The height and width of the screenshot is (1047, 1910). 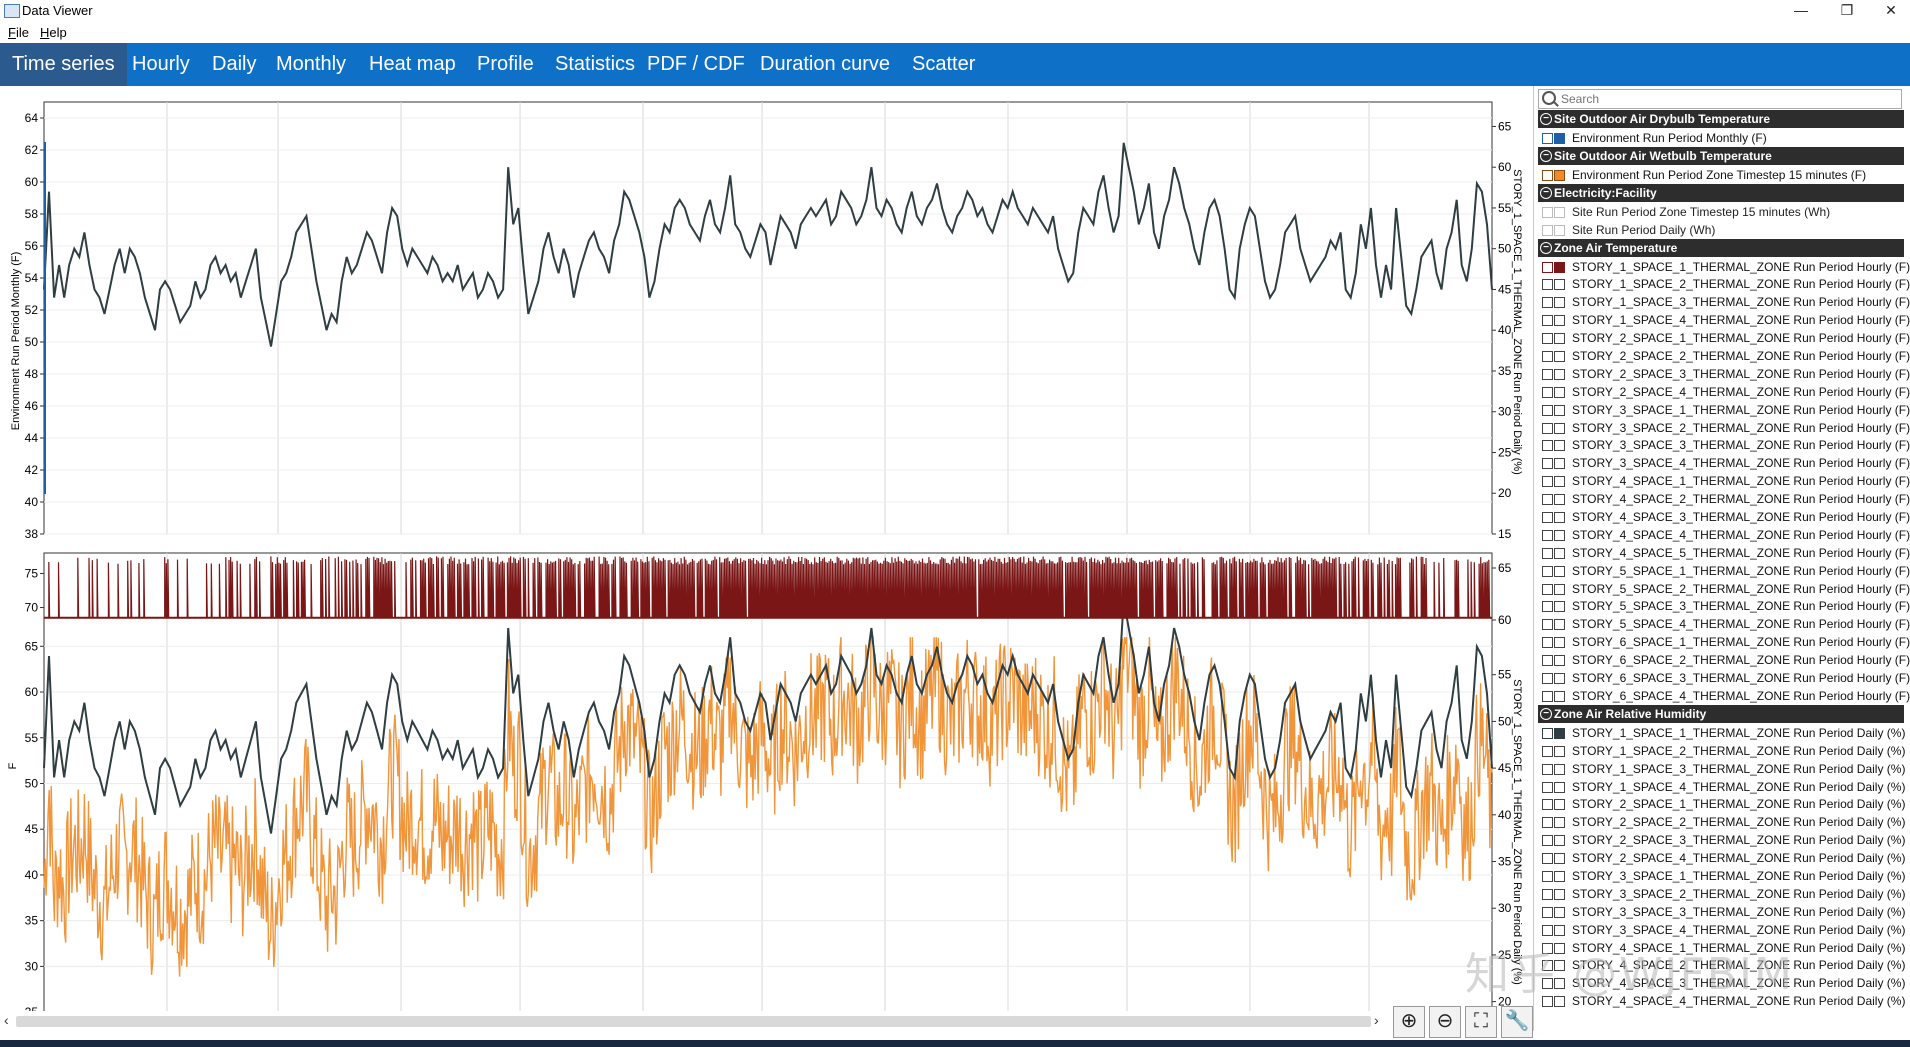 What do you see at coordinates (1726, 98) in the screenshot?
I see `search-input` at bounding box center [1726, 98].